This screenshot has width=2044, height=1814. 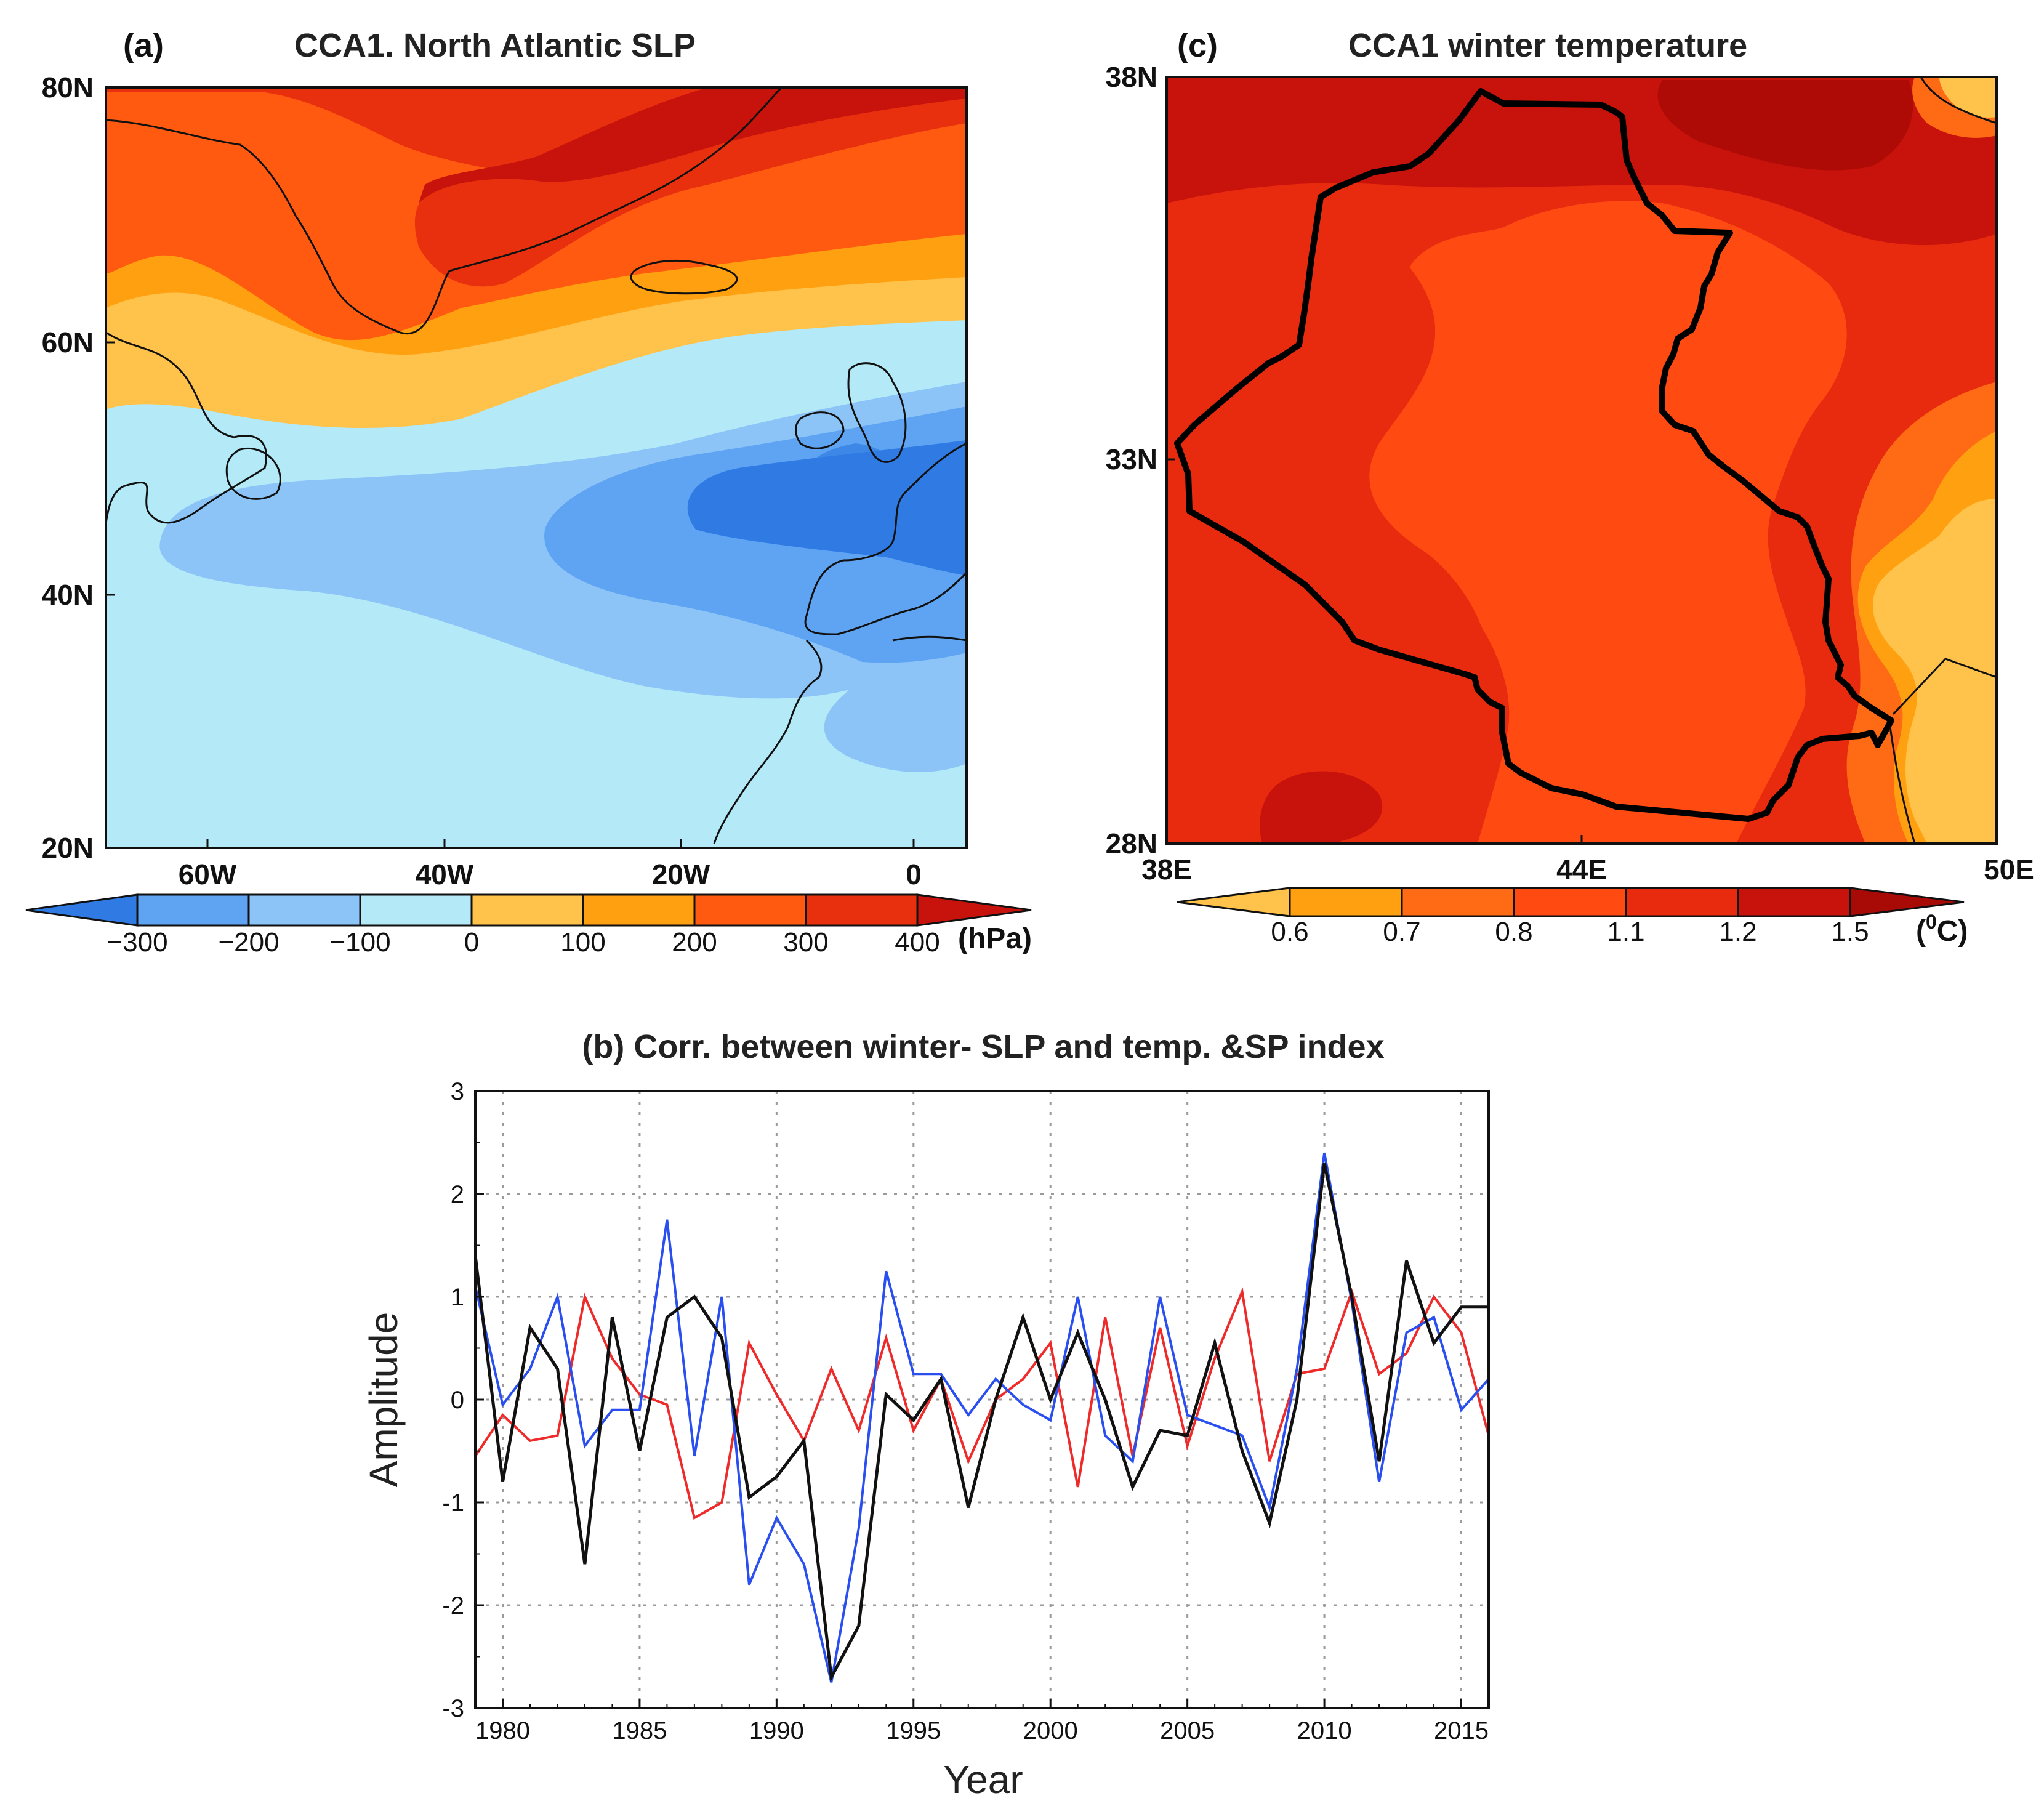 I want to click on x-tick-label: 1990, so click(x=777, y=1731).